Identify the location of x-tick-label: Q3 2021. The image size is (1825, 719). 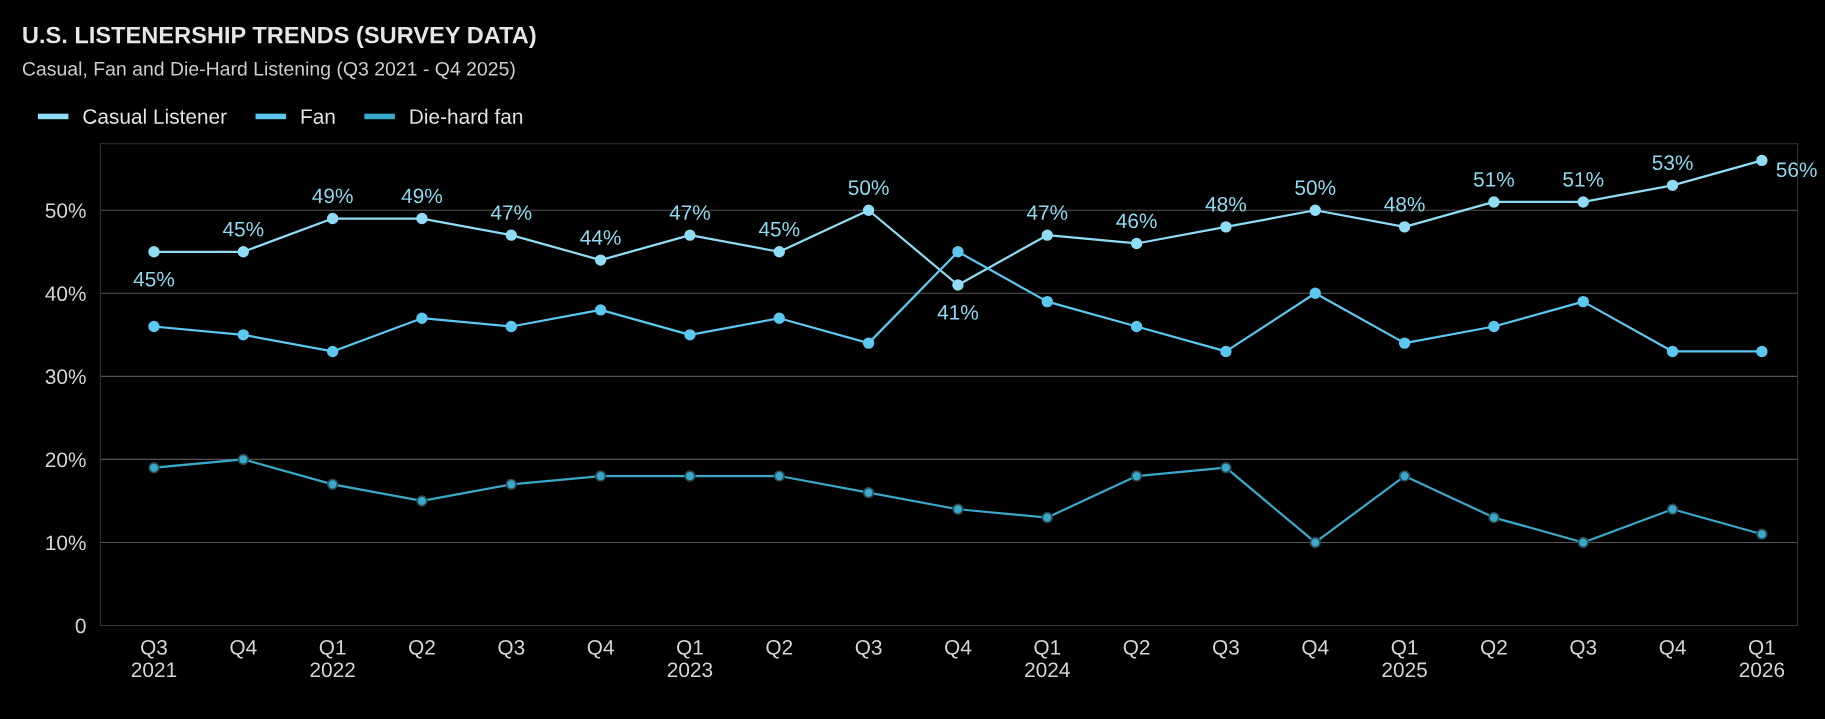
(154, 658).